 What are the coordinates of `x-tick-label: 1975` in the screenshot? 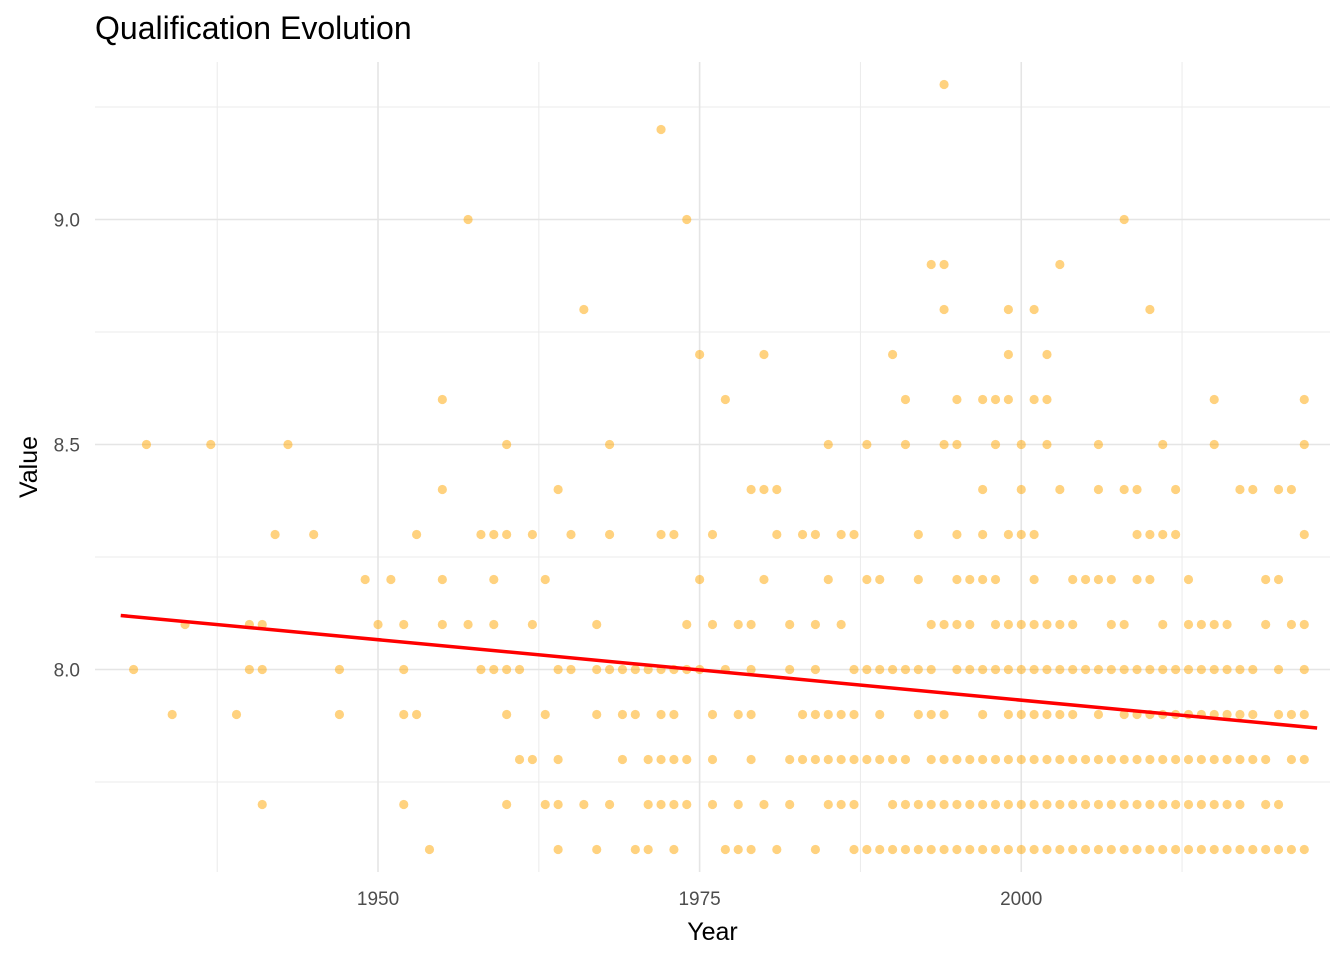 It's located at (699, 899).